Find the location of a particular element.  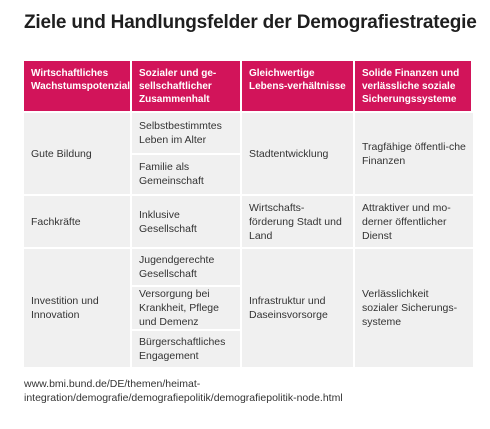

table-cell: Fachkräfte is located at coordinates (78, 220).